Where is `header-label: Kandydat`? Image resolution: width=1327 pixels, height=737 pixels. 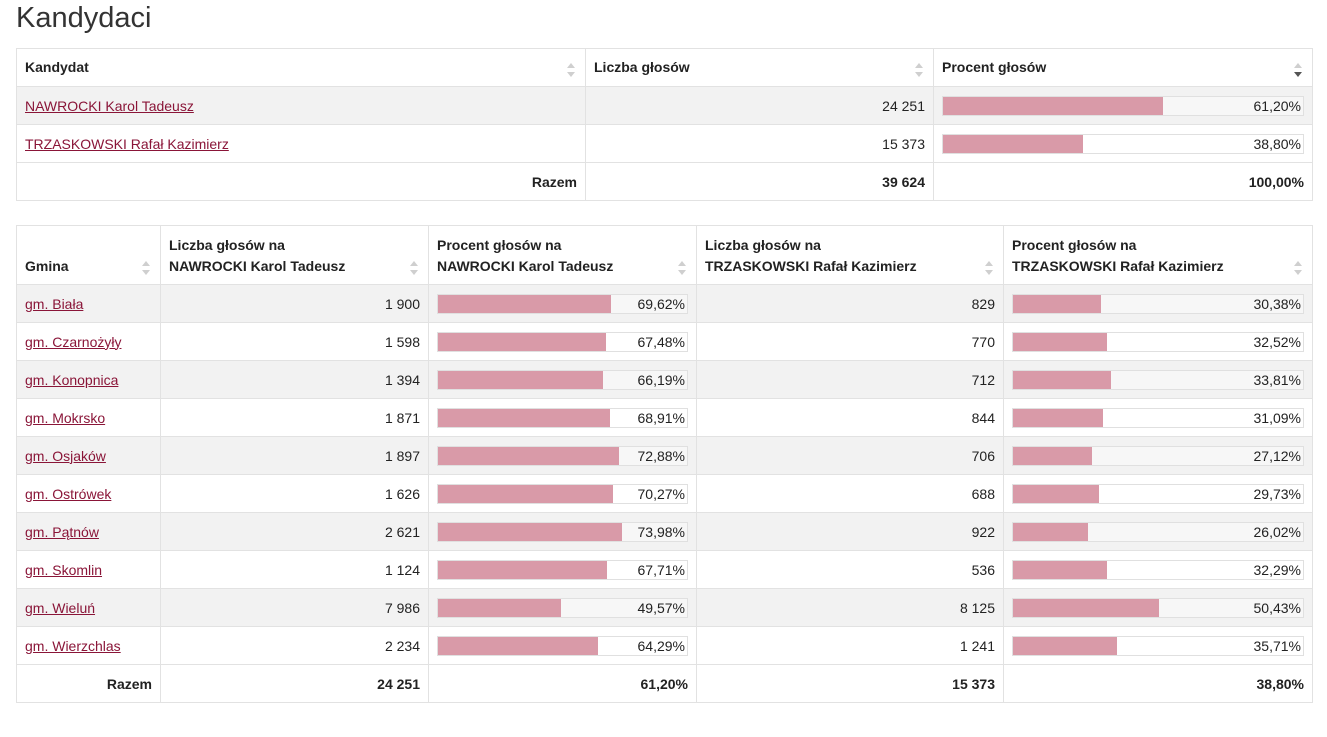
header-label: Kandydat is located at coordinates (57, 67).